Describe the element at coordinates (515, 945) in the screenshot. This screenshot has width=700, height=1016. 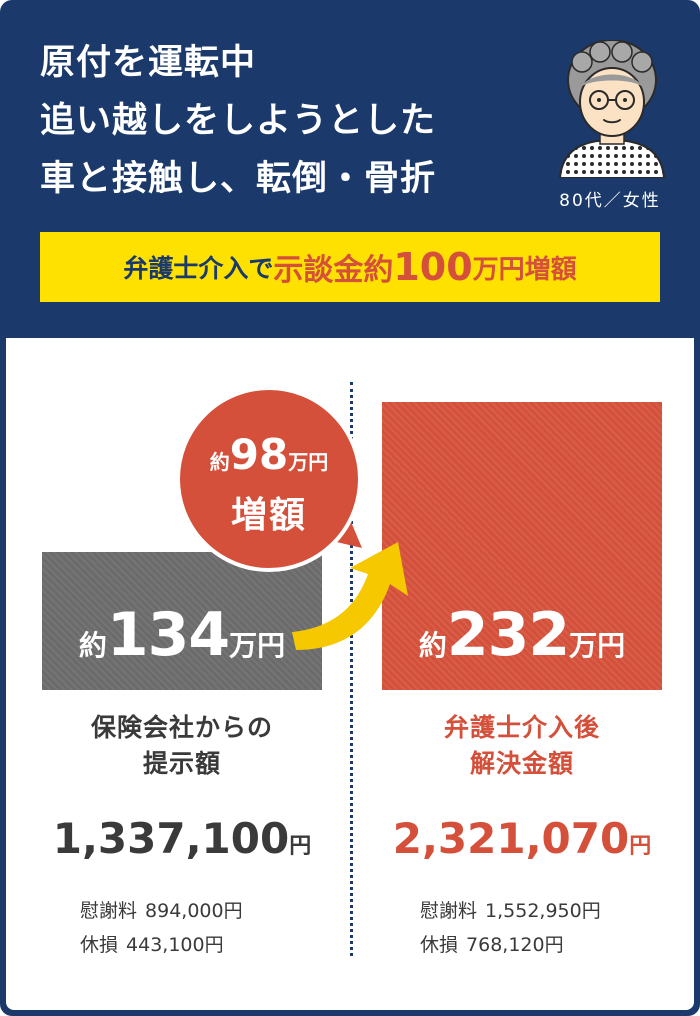
I see `after-item-2-value: 768,120円` at that location.